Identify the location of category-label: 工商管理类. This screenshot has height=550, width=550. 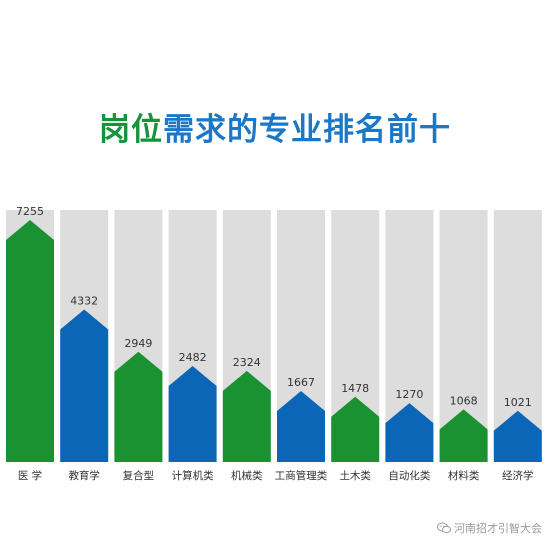
(301, 475).